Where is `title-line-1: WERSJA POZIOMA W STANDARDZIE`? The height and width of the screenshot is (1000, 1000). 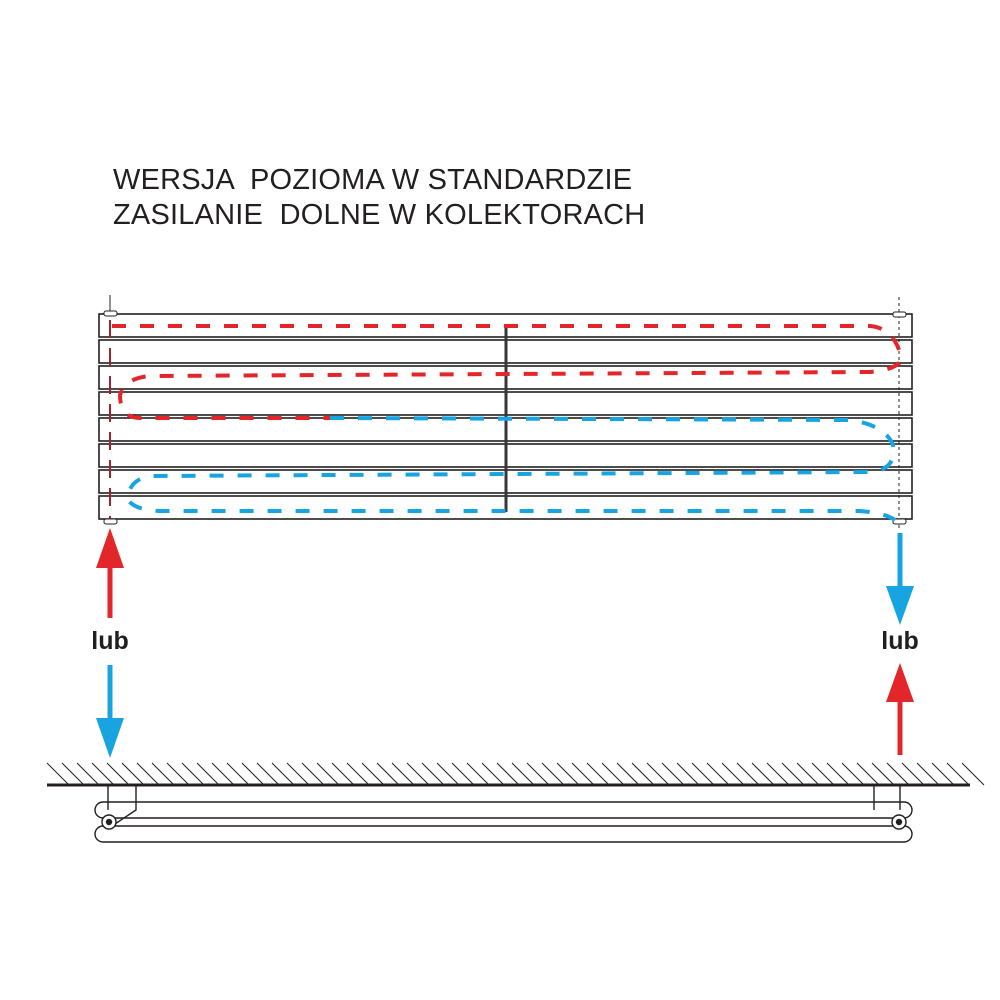
title-line-1: WERSJA POZIOMA W STANDARDZIE is located at coordinates (373, 180).